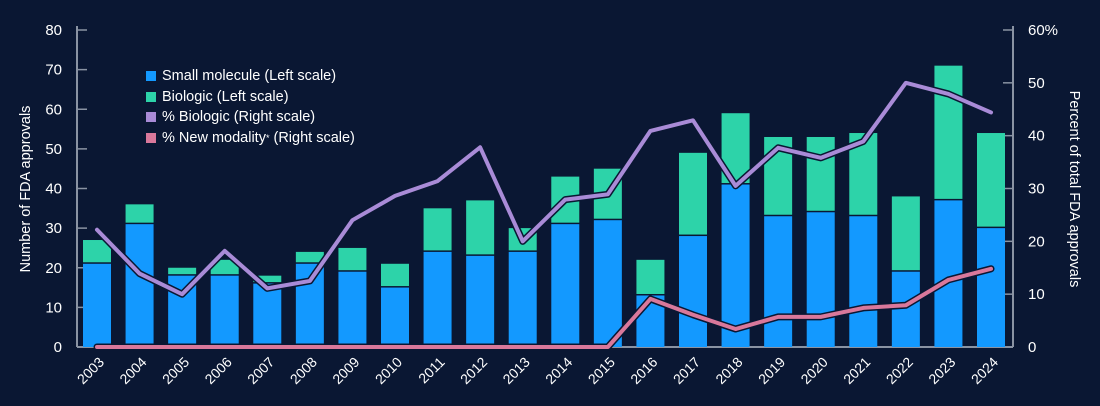 This screenshot has height=406, width=1100. I want to click on x-tick-label: 2024, so click(984, 370).